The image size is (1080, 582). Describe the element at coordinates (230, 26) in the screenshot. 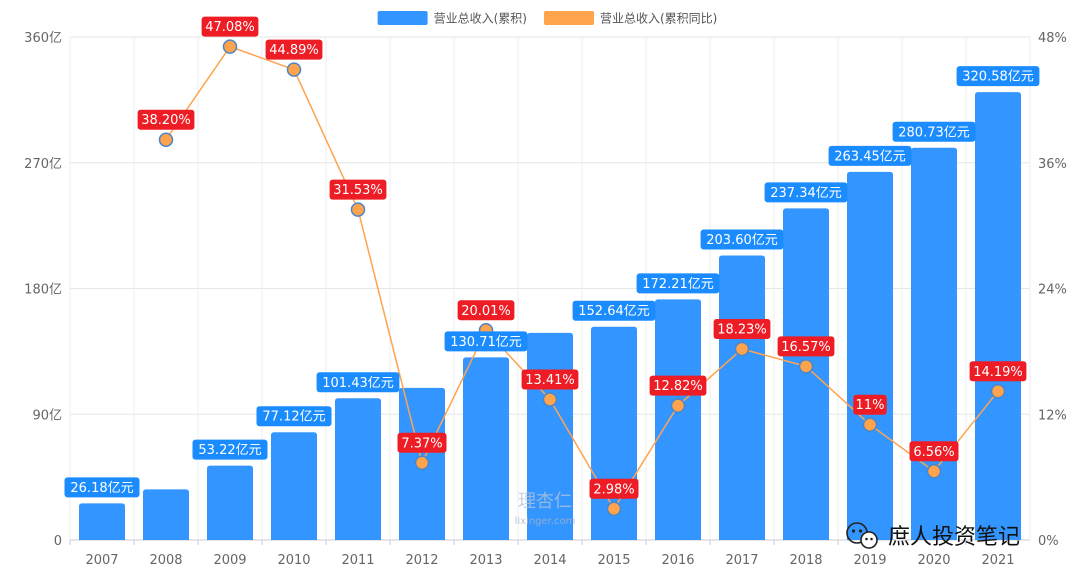

I see `growth-label-2009: 47.08%` at that location.